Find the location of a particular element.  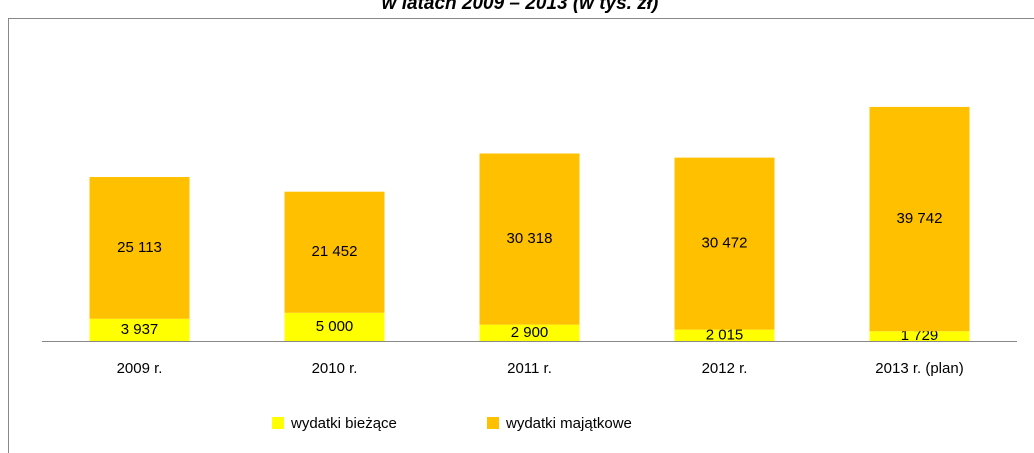

data-label: 30 472 is located at coordinates (725, 243).